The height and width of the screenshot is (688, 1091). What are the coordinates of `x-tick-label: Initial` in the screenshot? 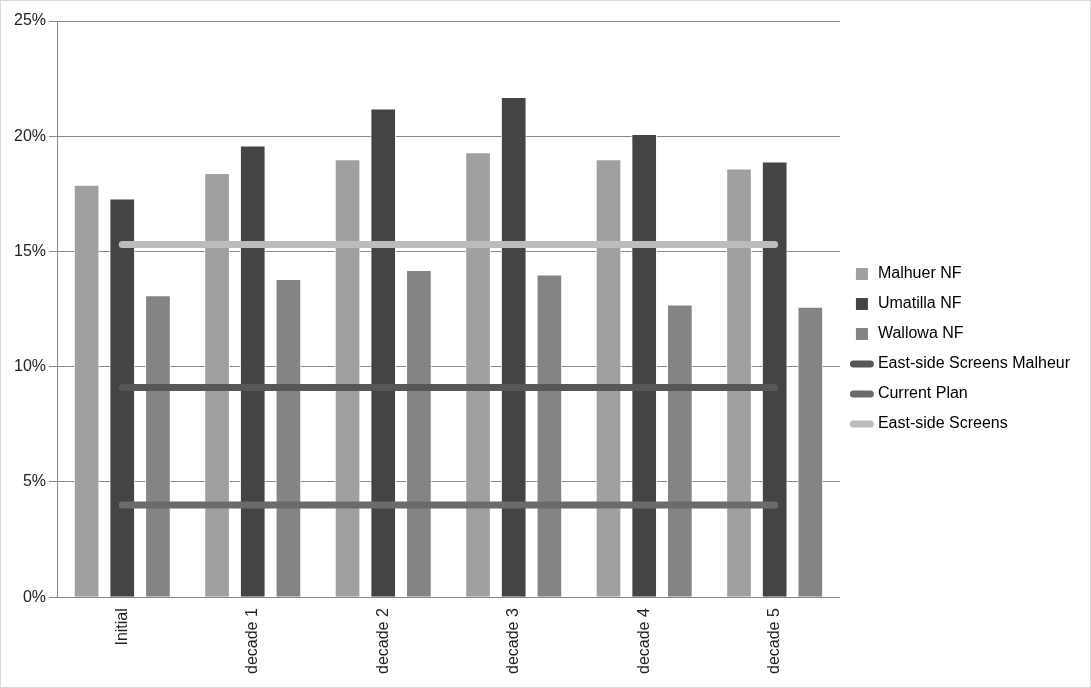 It's located at (121, 627).